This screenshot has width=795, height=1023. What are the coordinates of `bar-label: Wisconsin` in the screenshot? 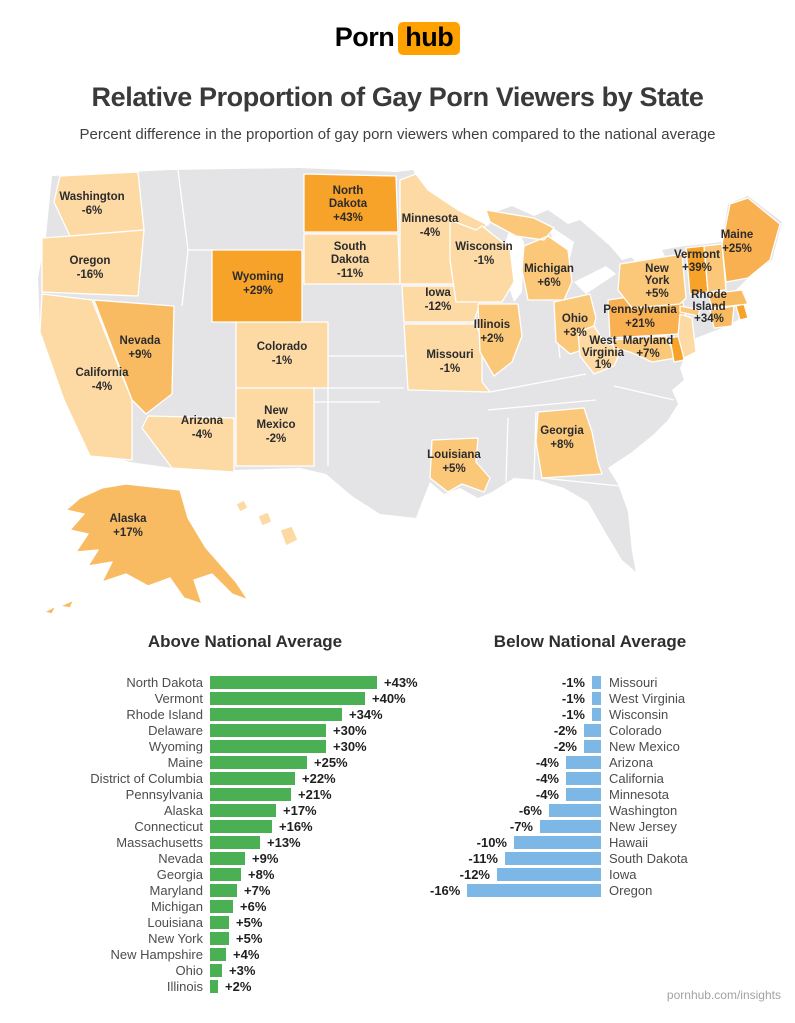 It's located at (639, 714).